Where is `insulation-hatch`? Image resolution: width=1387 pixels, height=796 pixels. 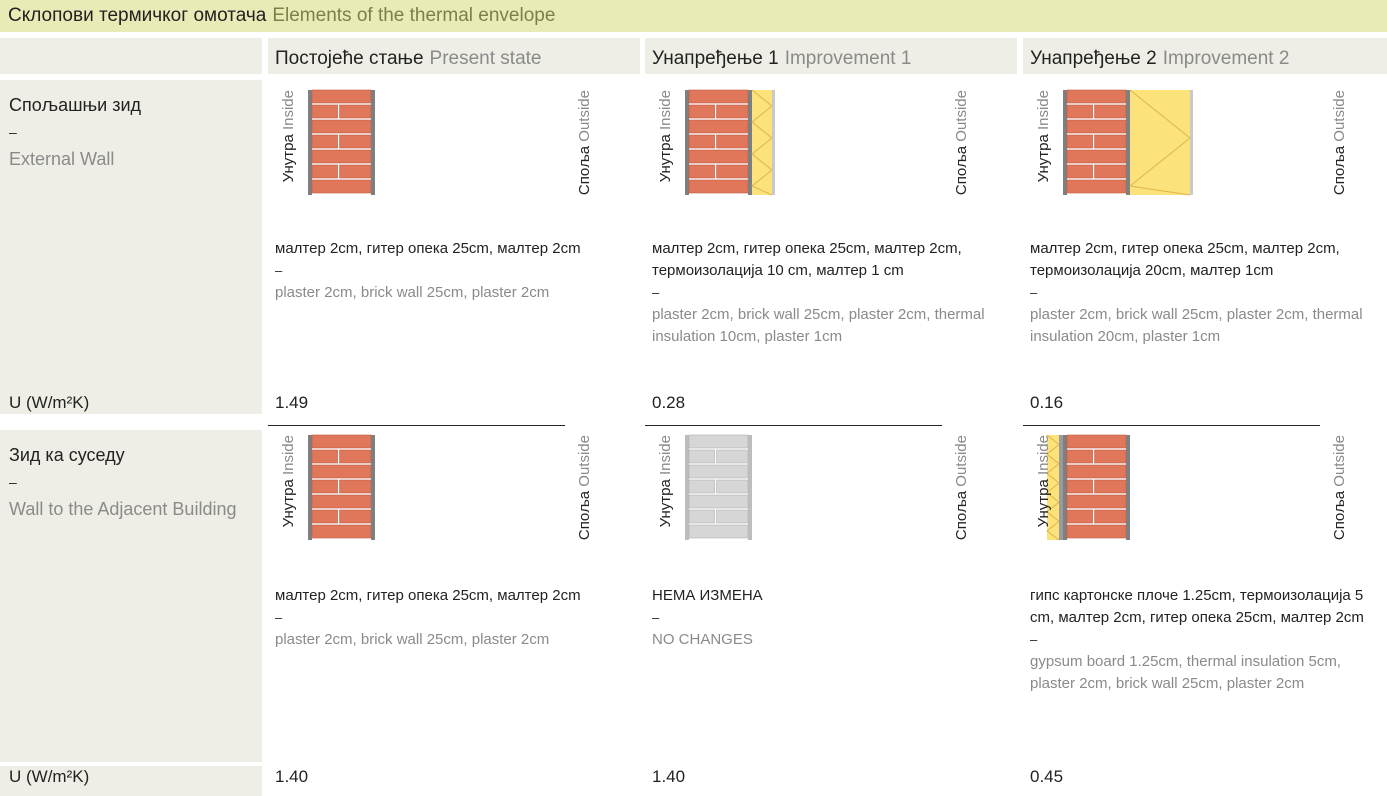 insulation-hatch is located at coordinates (762, 142).